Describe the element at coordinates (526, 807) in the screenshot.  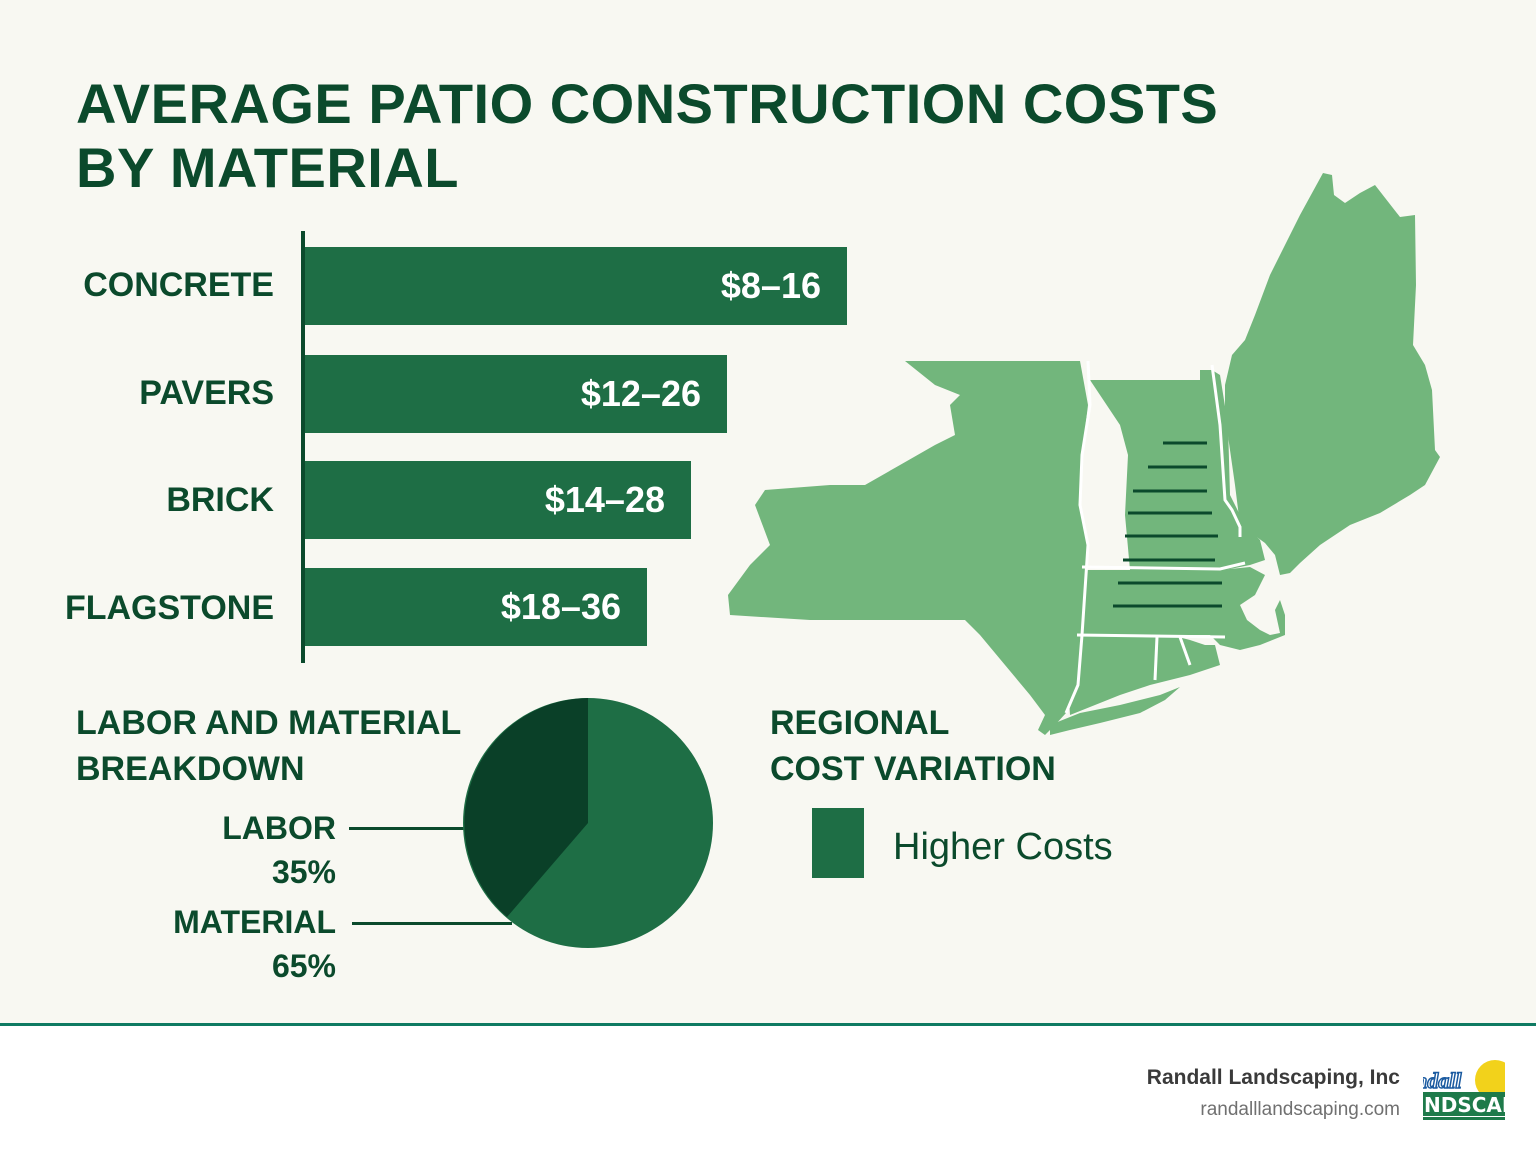
I see `pie-slice-labor` at that location.